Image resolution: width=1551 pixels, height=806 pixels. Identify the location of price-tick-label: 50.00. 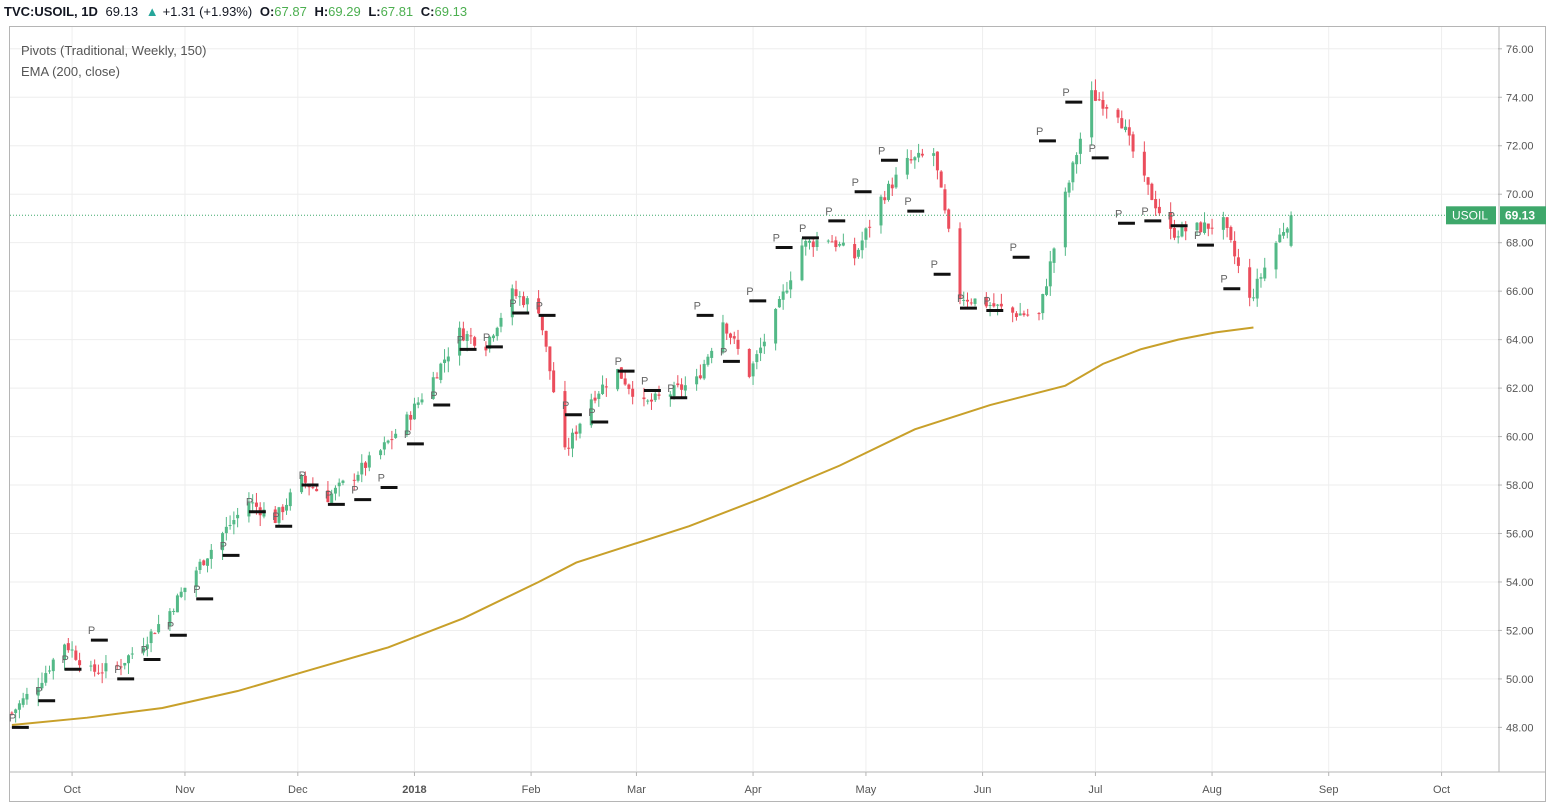
(1520, 680).